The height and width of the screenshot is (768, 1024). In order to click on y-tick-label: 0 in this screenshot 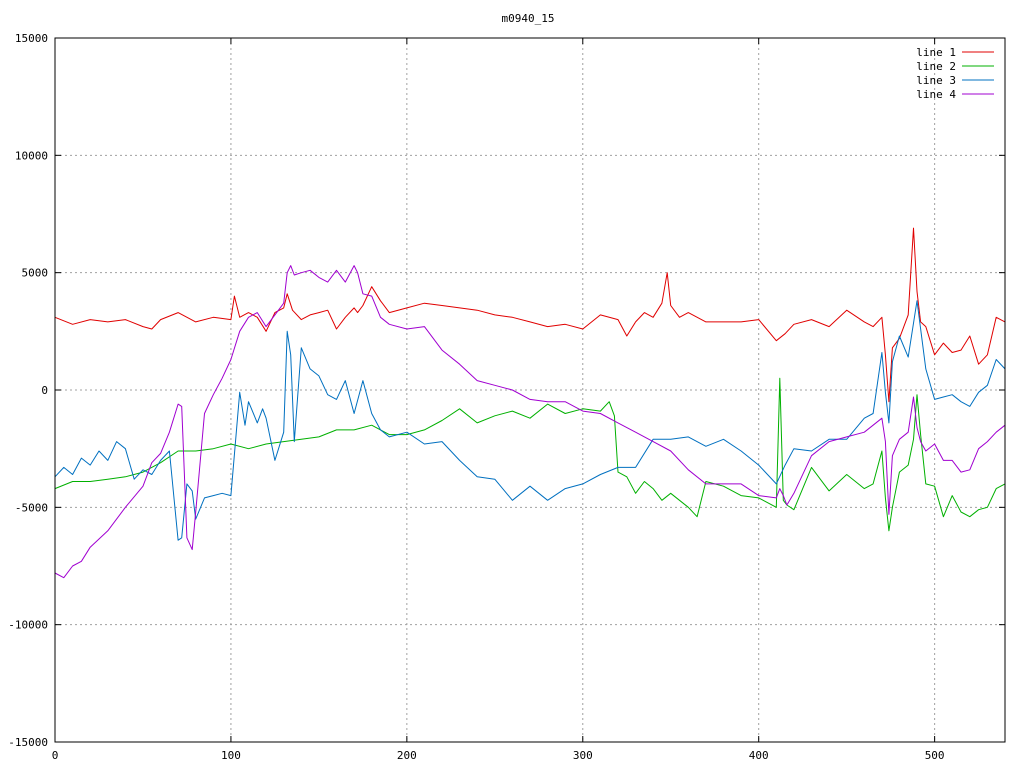, I will do `click(44, 390)`.